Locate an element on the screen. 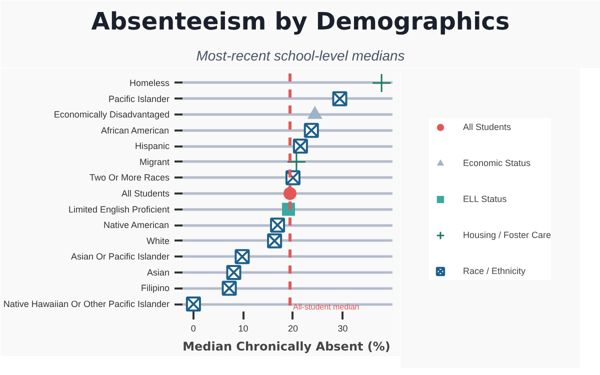 The width and height of the screenshot is (600, 375). y-tick-label: African American is located at coordinates (135, 130).